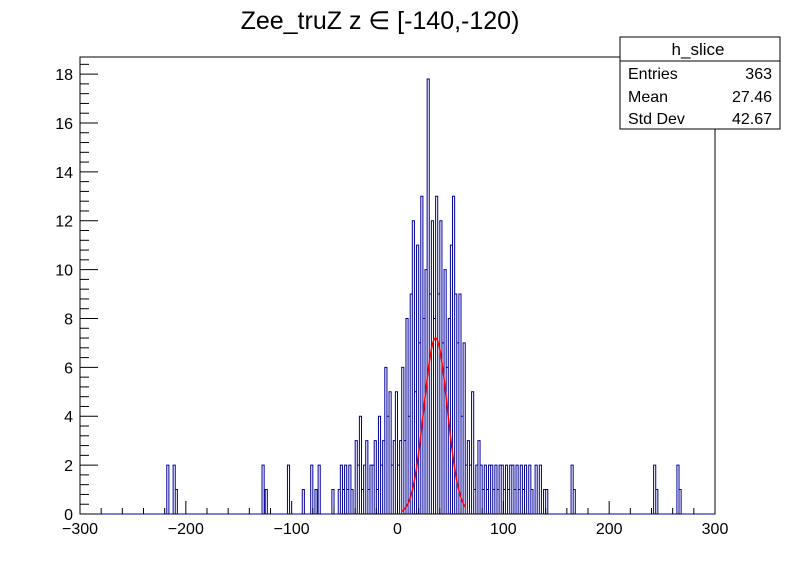  I want to click on stats-entries-label: Entries, so click(653, 74).